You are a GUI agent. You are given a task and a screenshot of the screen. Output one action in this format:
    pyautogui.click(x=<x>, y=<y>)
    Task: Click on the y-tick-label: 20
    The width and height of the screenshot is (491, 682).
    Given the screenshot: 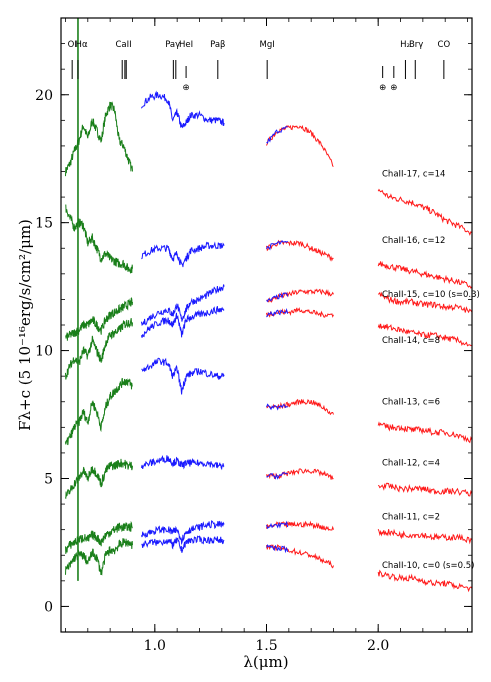 What is the action you would take?
    pyautogui.click(x=44, y=96)
    